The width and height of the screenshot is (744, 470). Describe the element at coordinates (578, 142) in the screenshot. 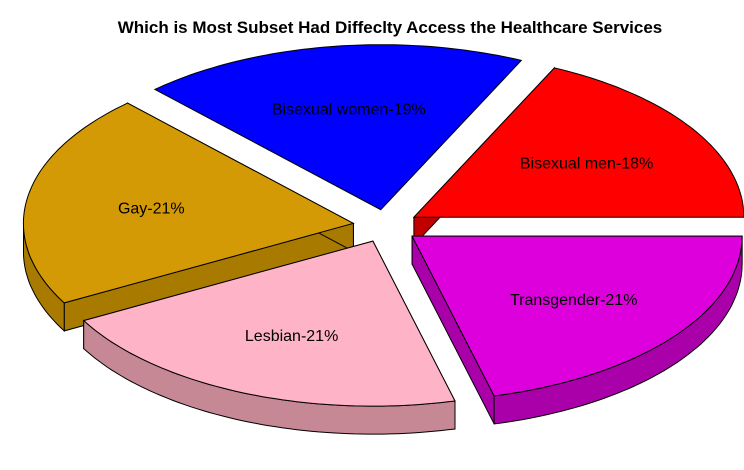

I see `slice-top-face` at that location.